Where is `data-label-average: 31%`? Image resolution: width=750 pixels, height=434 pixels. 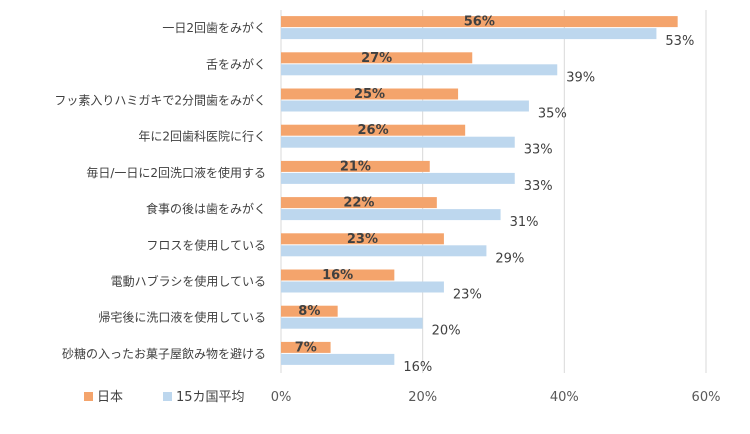
data-label-average: 31% is located at coordinates (524, 222).